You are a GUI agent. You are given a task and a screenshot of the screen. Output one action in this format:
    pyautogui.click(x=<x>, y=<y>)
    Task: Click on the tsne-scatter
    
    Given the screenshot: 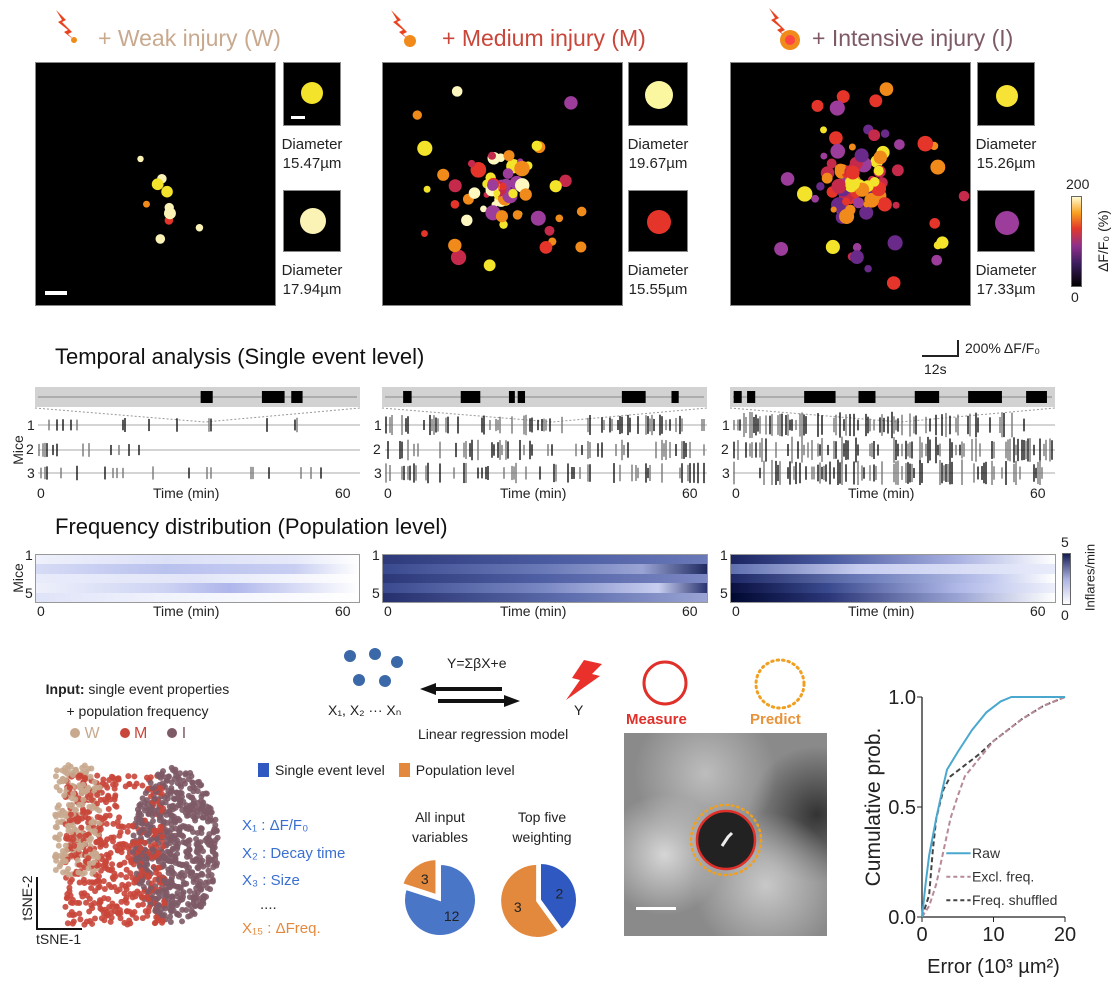 What is the action you would take?
    pyautogui.click(x=136, y=845)
    